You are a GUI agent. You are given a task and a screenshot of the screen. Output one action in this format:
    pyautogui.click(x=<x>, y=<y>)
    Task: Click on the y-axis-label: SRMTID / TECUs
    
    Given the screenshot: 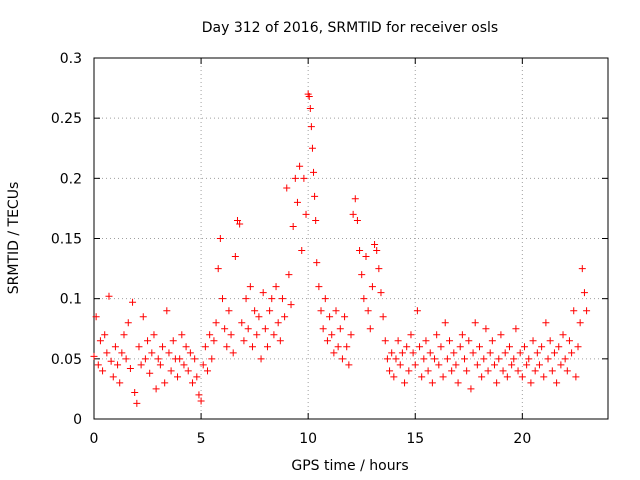 What is the action you would take?
    pyautogui.click(x=14, y=238)
    